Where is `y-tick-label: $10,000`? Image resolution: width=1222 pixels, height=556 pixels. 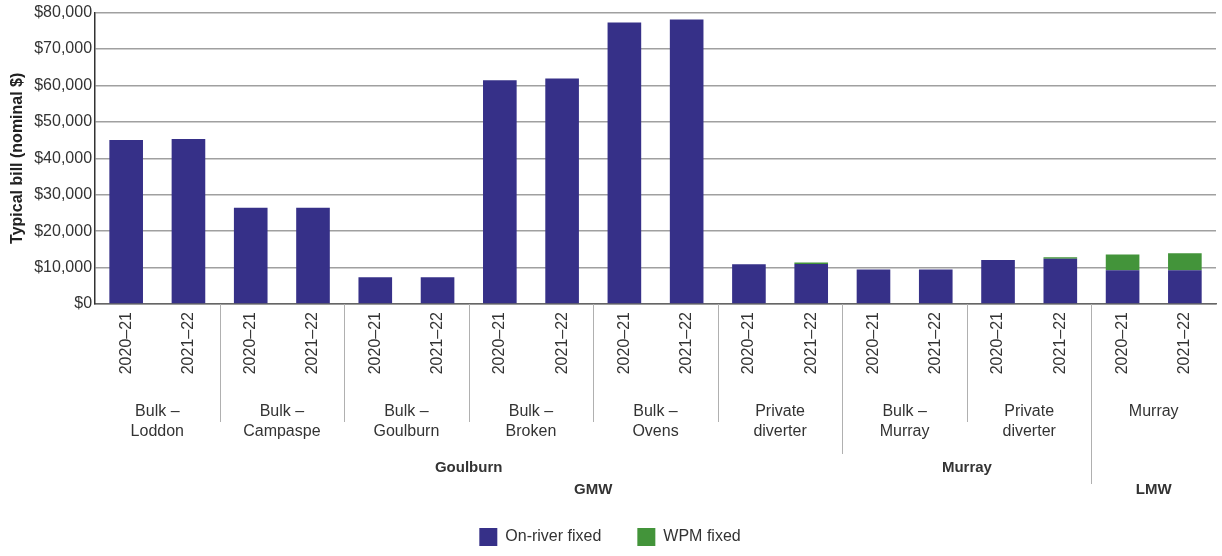
y-tick-label: $10,000 is located at coordinates (63, 266).